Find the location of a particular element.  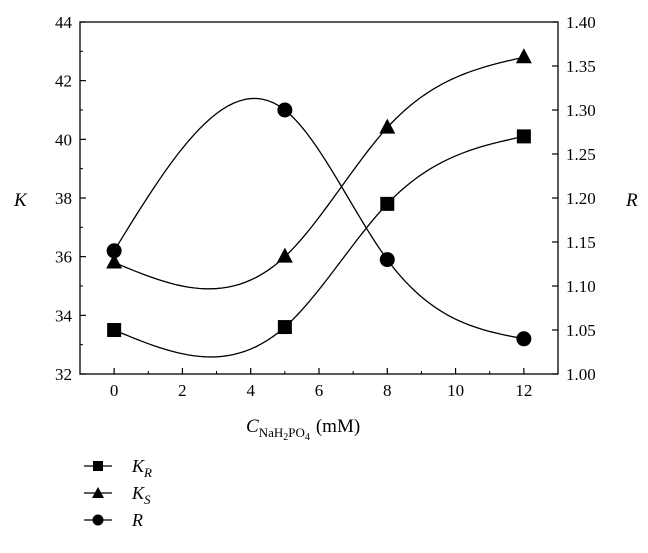

left-y-tick-label: 32 is located at coordinates (63, 374).